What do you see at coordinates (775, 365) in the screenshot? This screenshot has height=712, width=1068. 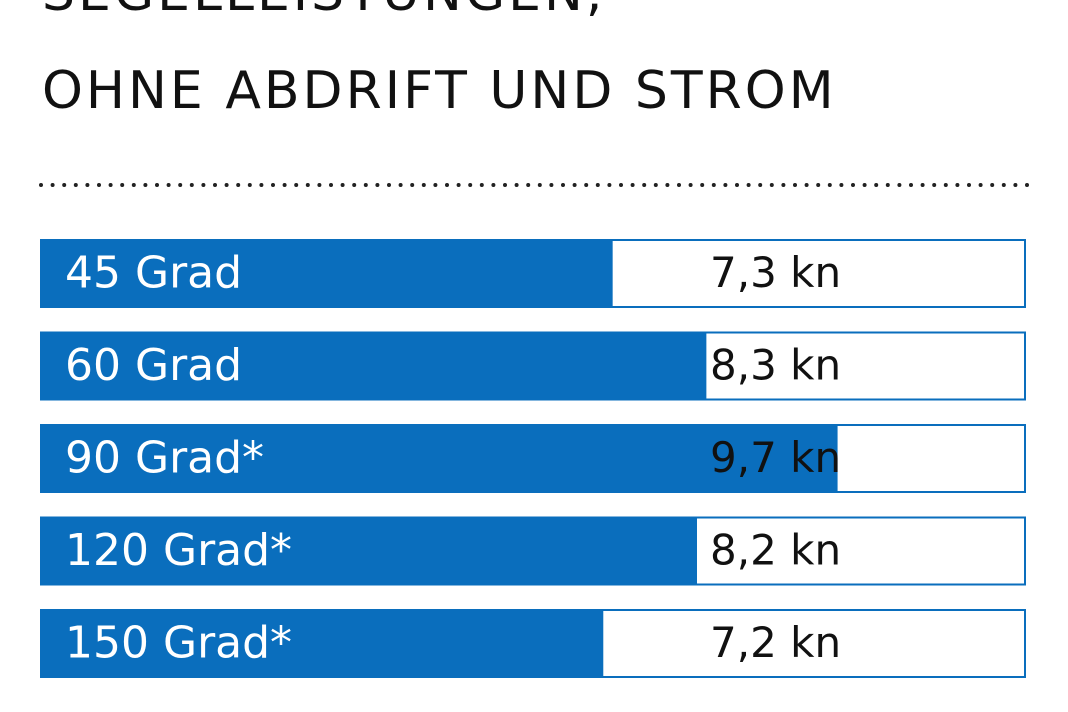 I see `value-label: 8,3 kn` at bounding box center [775, 365].